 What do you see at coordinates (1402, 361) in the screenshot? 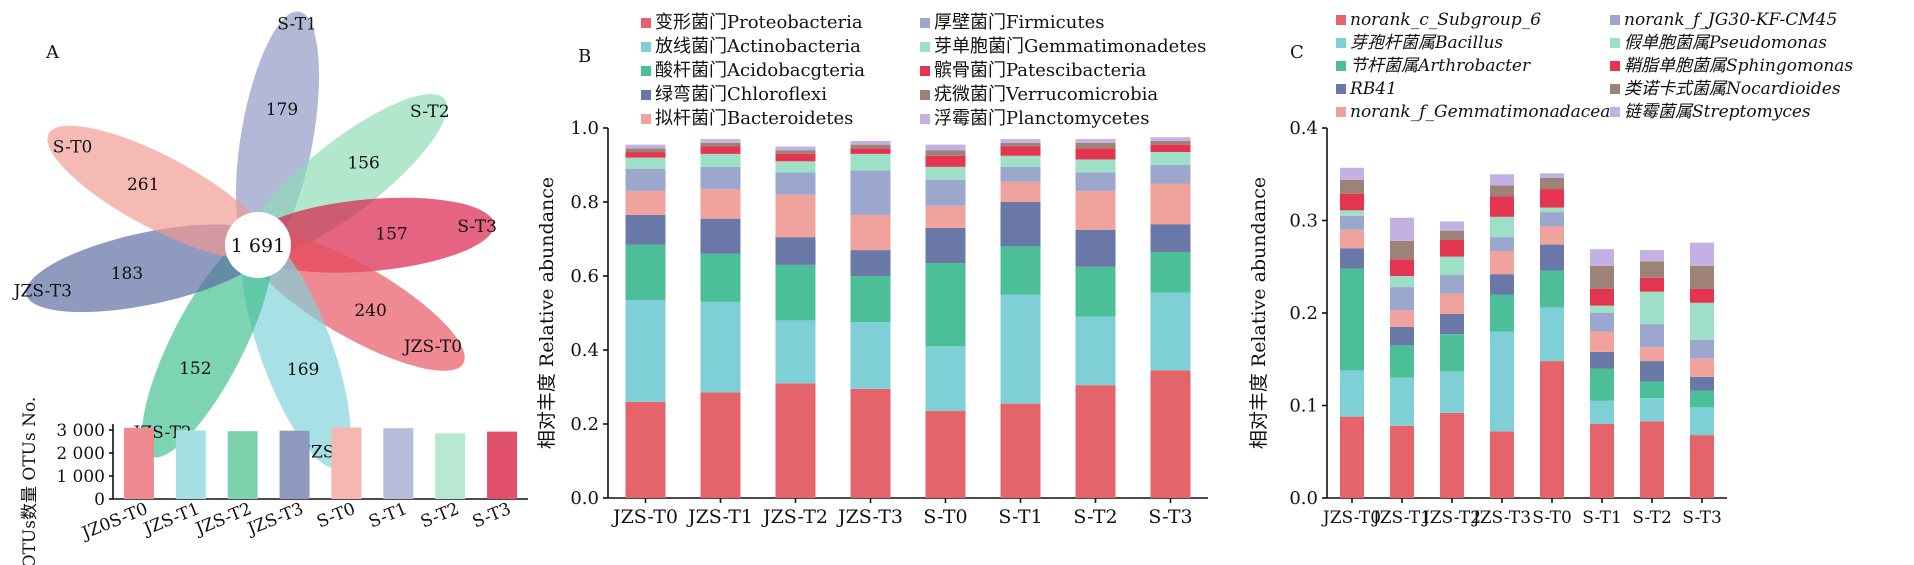
I see `bar-segment-jzs-t1-arthrobacter` at bounding box center [1402, 361].